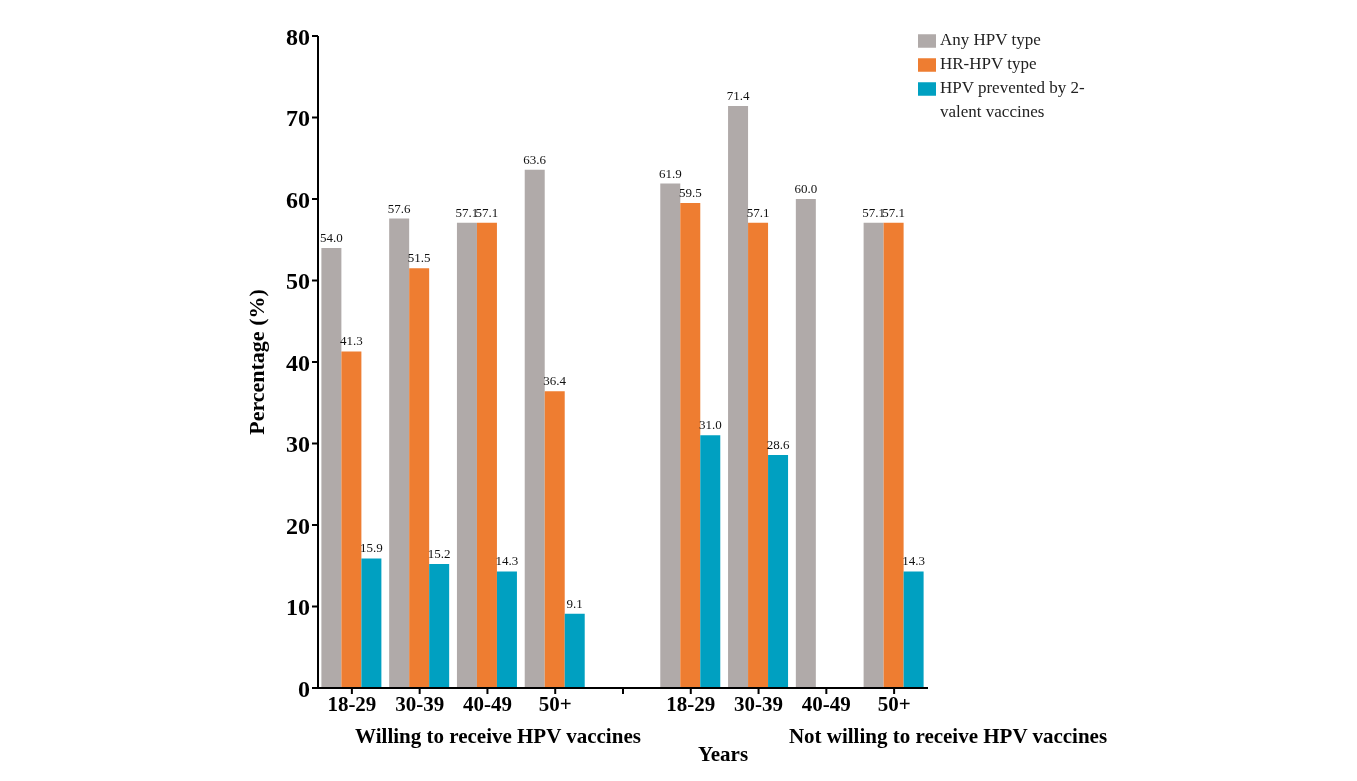 Image resolution: width=1357 pixels, height=781 pixels. I want to click on data-label: 15.9, so click(371, 548).